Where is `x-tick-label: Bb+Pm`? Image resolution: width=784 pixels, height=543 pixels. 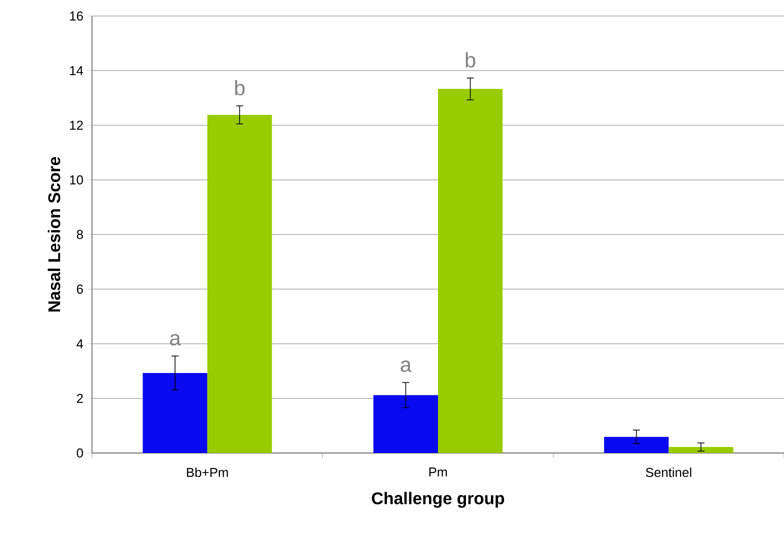 x-tick-label: Bb+Pm is located at coordinates (207, 473).